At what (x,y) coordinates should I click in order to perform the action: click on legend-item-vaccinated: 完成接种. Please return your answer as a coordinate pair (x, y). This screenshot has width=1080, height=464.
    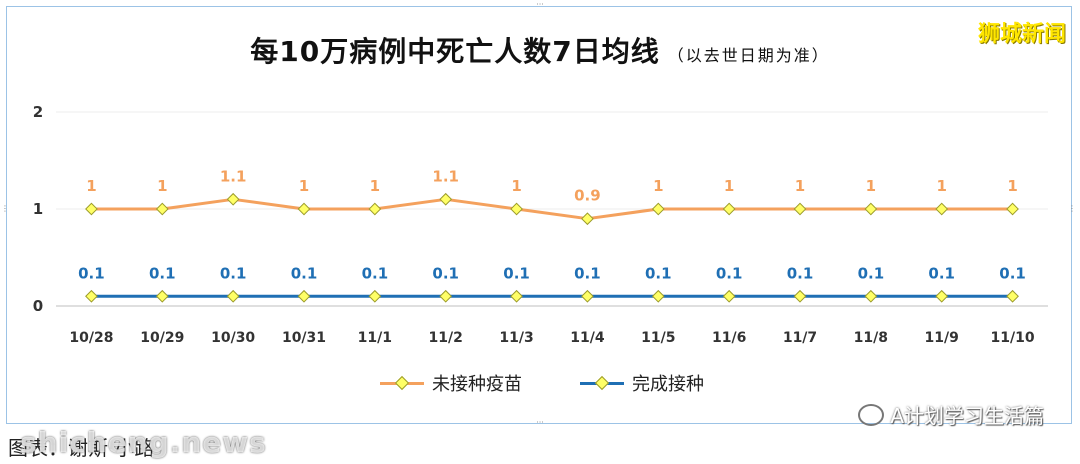
    Looking at the image, I should click on (642, 383).